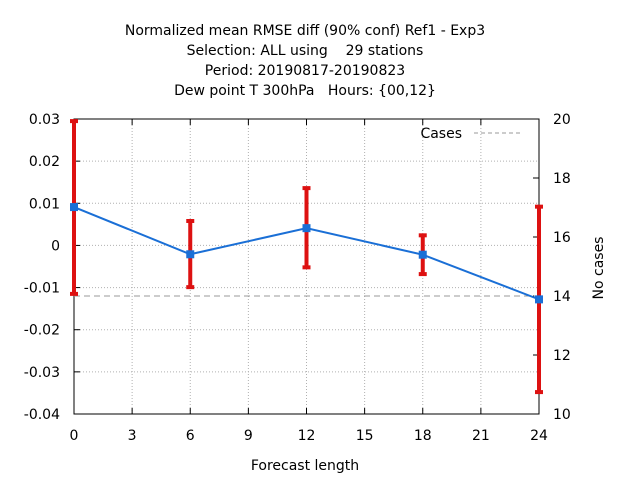  What do you see at coordinates (44, 120) in the screenshot?
I see `y-tick-label-7: 0.03` at bounding box center [44, 120].